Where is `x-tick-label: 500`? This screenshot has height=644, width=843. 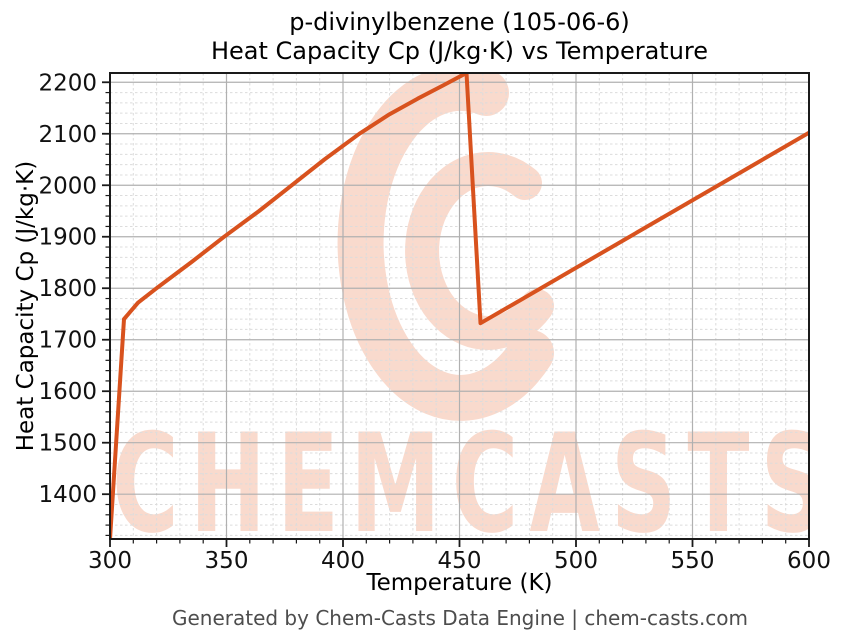
x-tick-label: 500 is located at coordinates (576, 561).